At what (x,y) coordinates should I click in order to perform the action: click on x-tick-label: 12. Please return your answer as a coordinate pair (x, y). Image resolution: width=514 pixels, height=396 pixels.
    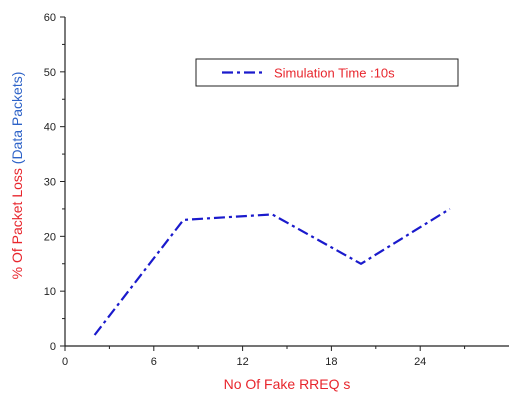
    Looking at the image, I should click on (242, 362).